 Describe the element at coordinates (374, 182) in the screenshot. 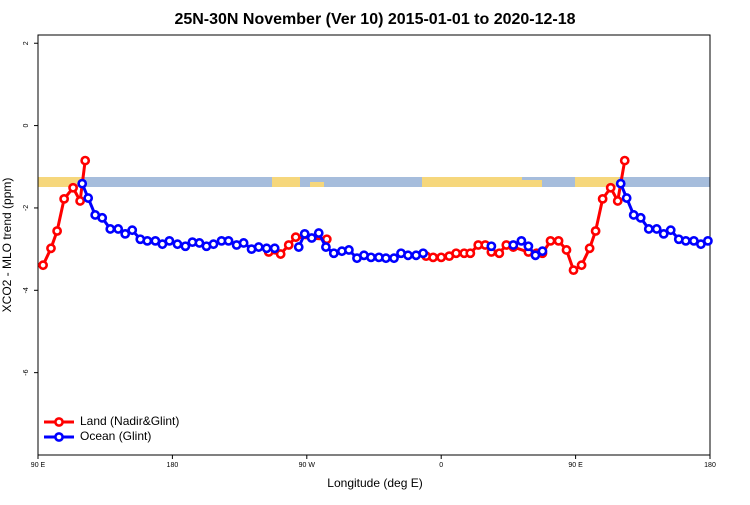

I see `map-strip` at that location.